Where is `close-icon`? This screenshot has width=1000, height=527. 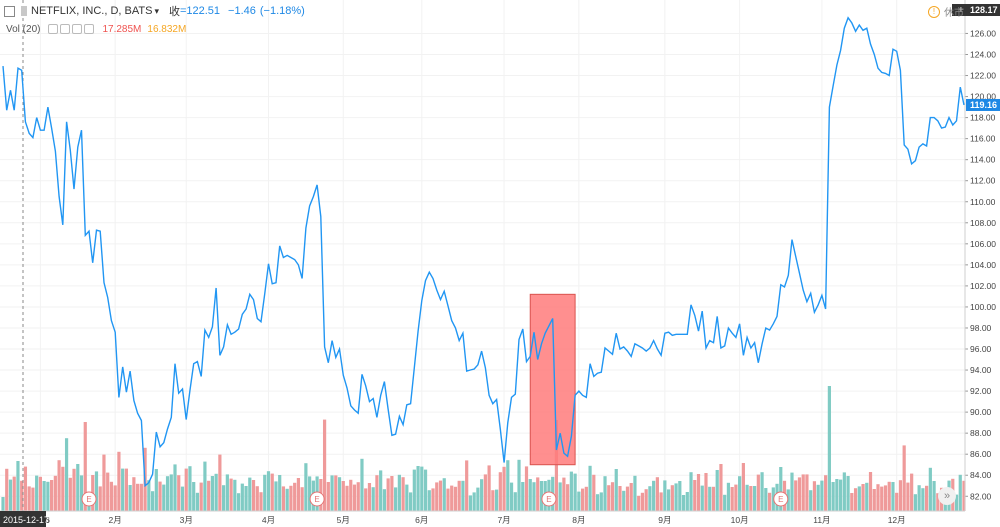 close-icon is located at coordinates (89, 29).